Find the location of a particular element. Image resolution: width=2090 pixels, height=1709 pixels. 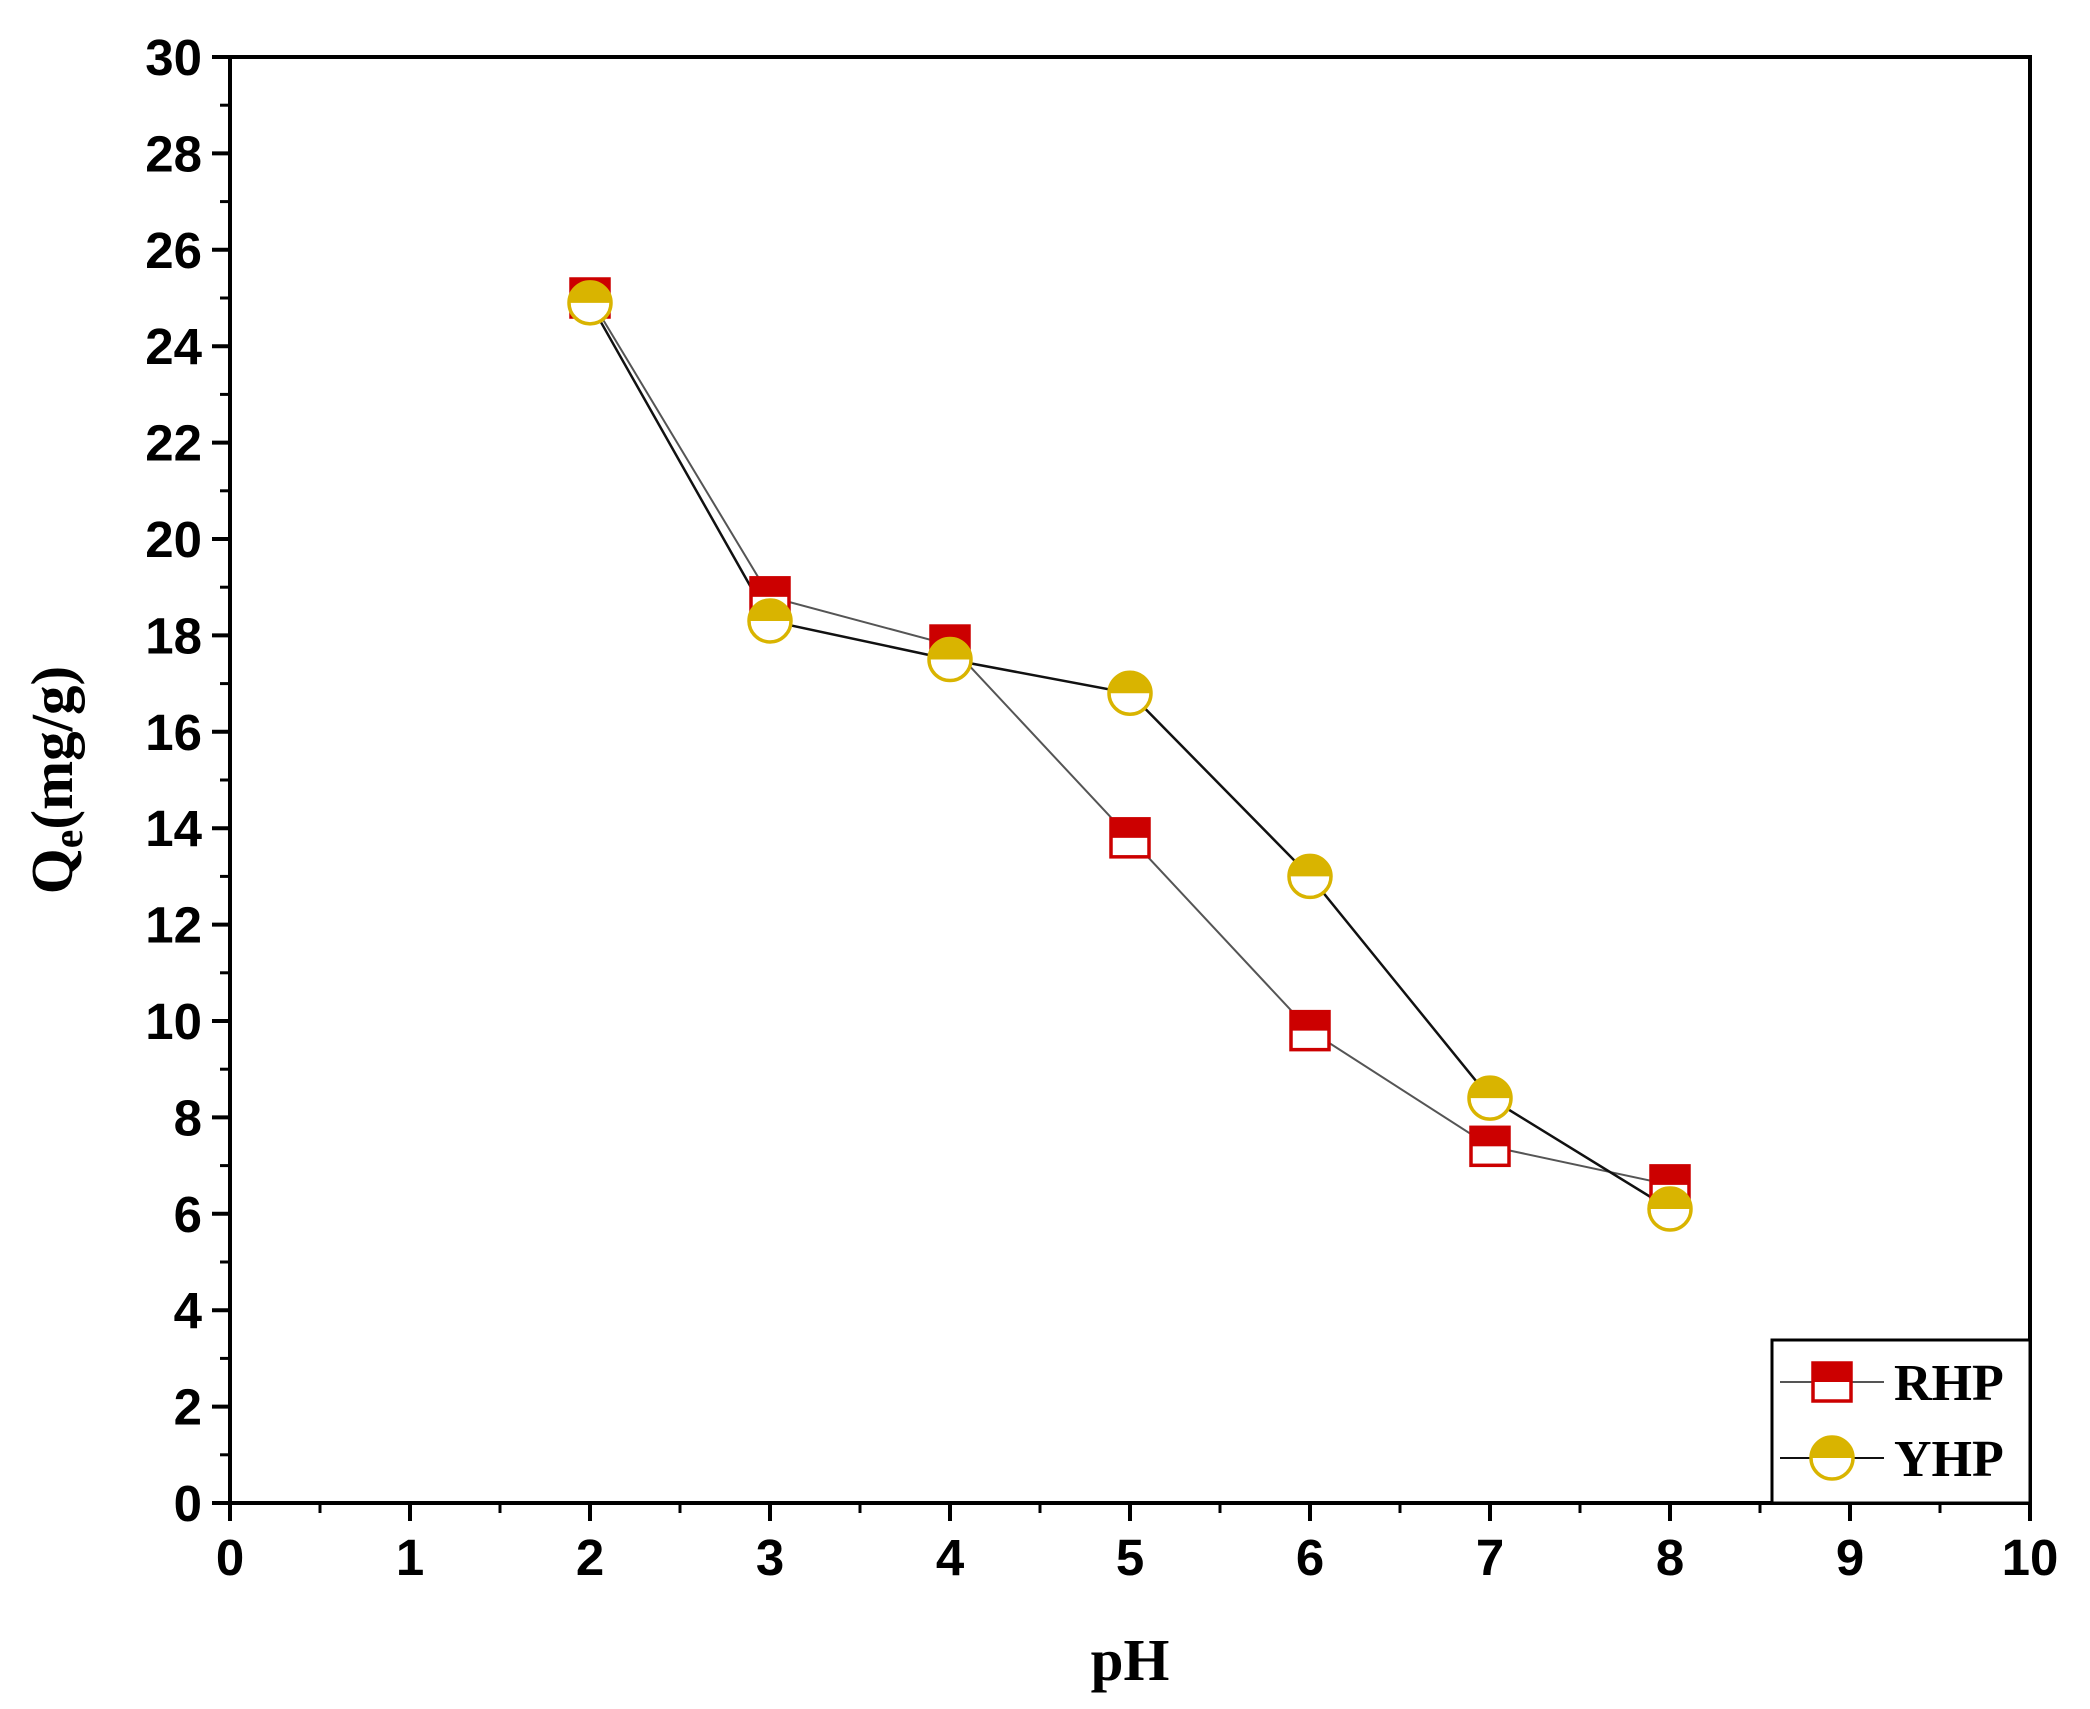

y-axis-title: Qe(mg/g) is located at coordinates (55, 780).